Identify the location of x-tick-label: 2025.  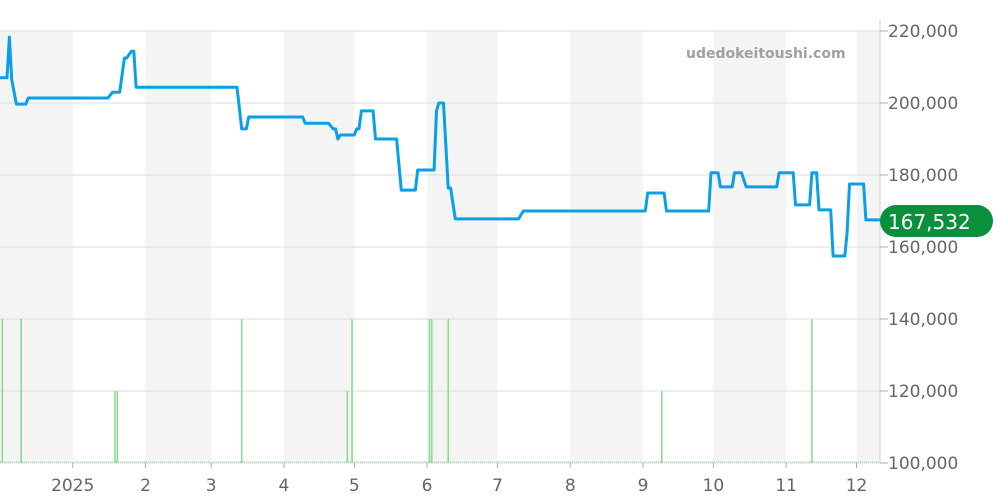
(72, 486).